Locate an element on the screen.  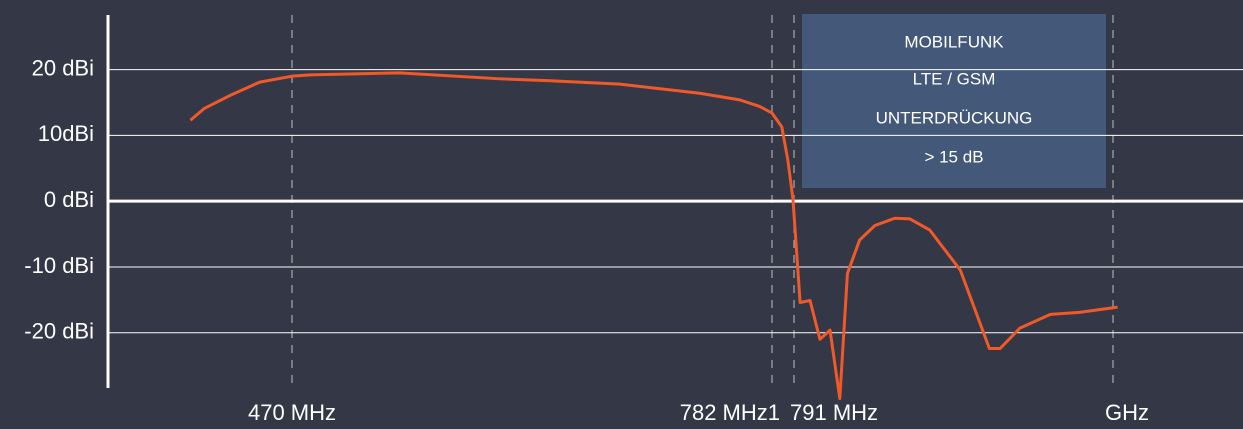
annotation: MOBILFUNK is located at coordinates (954, 41).